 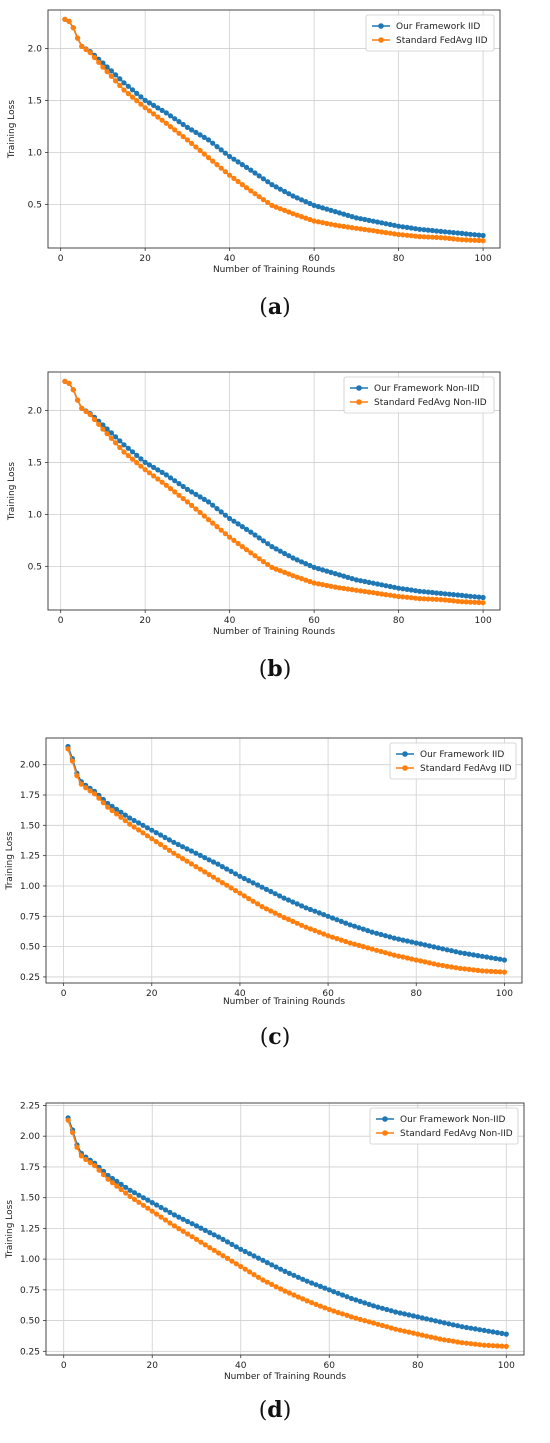 I want to click on y-tick-label: 1.5, so click(x=35, y=463).